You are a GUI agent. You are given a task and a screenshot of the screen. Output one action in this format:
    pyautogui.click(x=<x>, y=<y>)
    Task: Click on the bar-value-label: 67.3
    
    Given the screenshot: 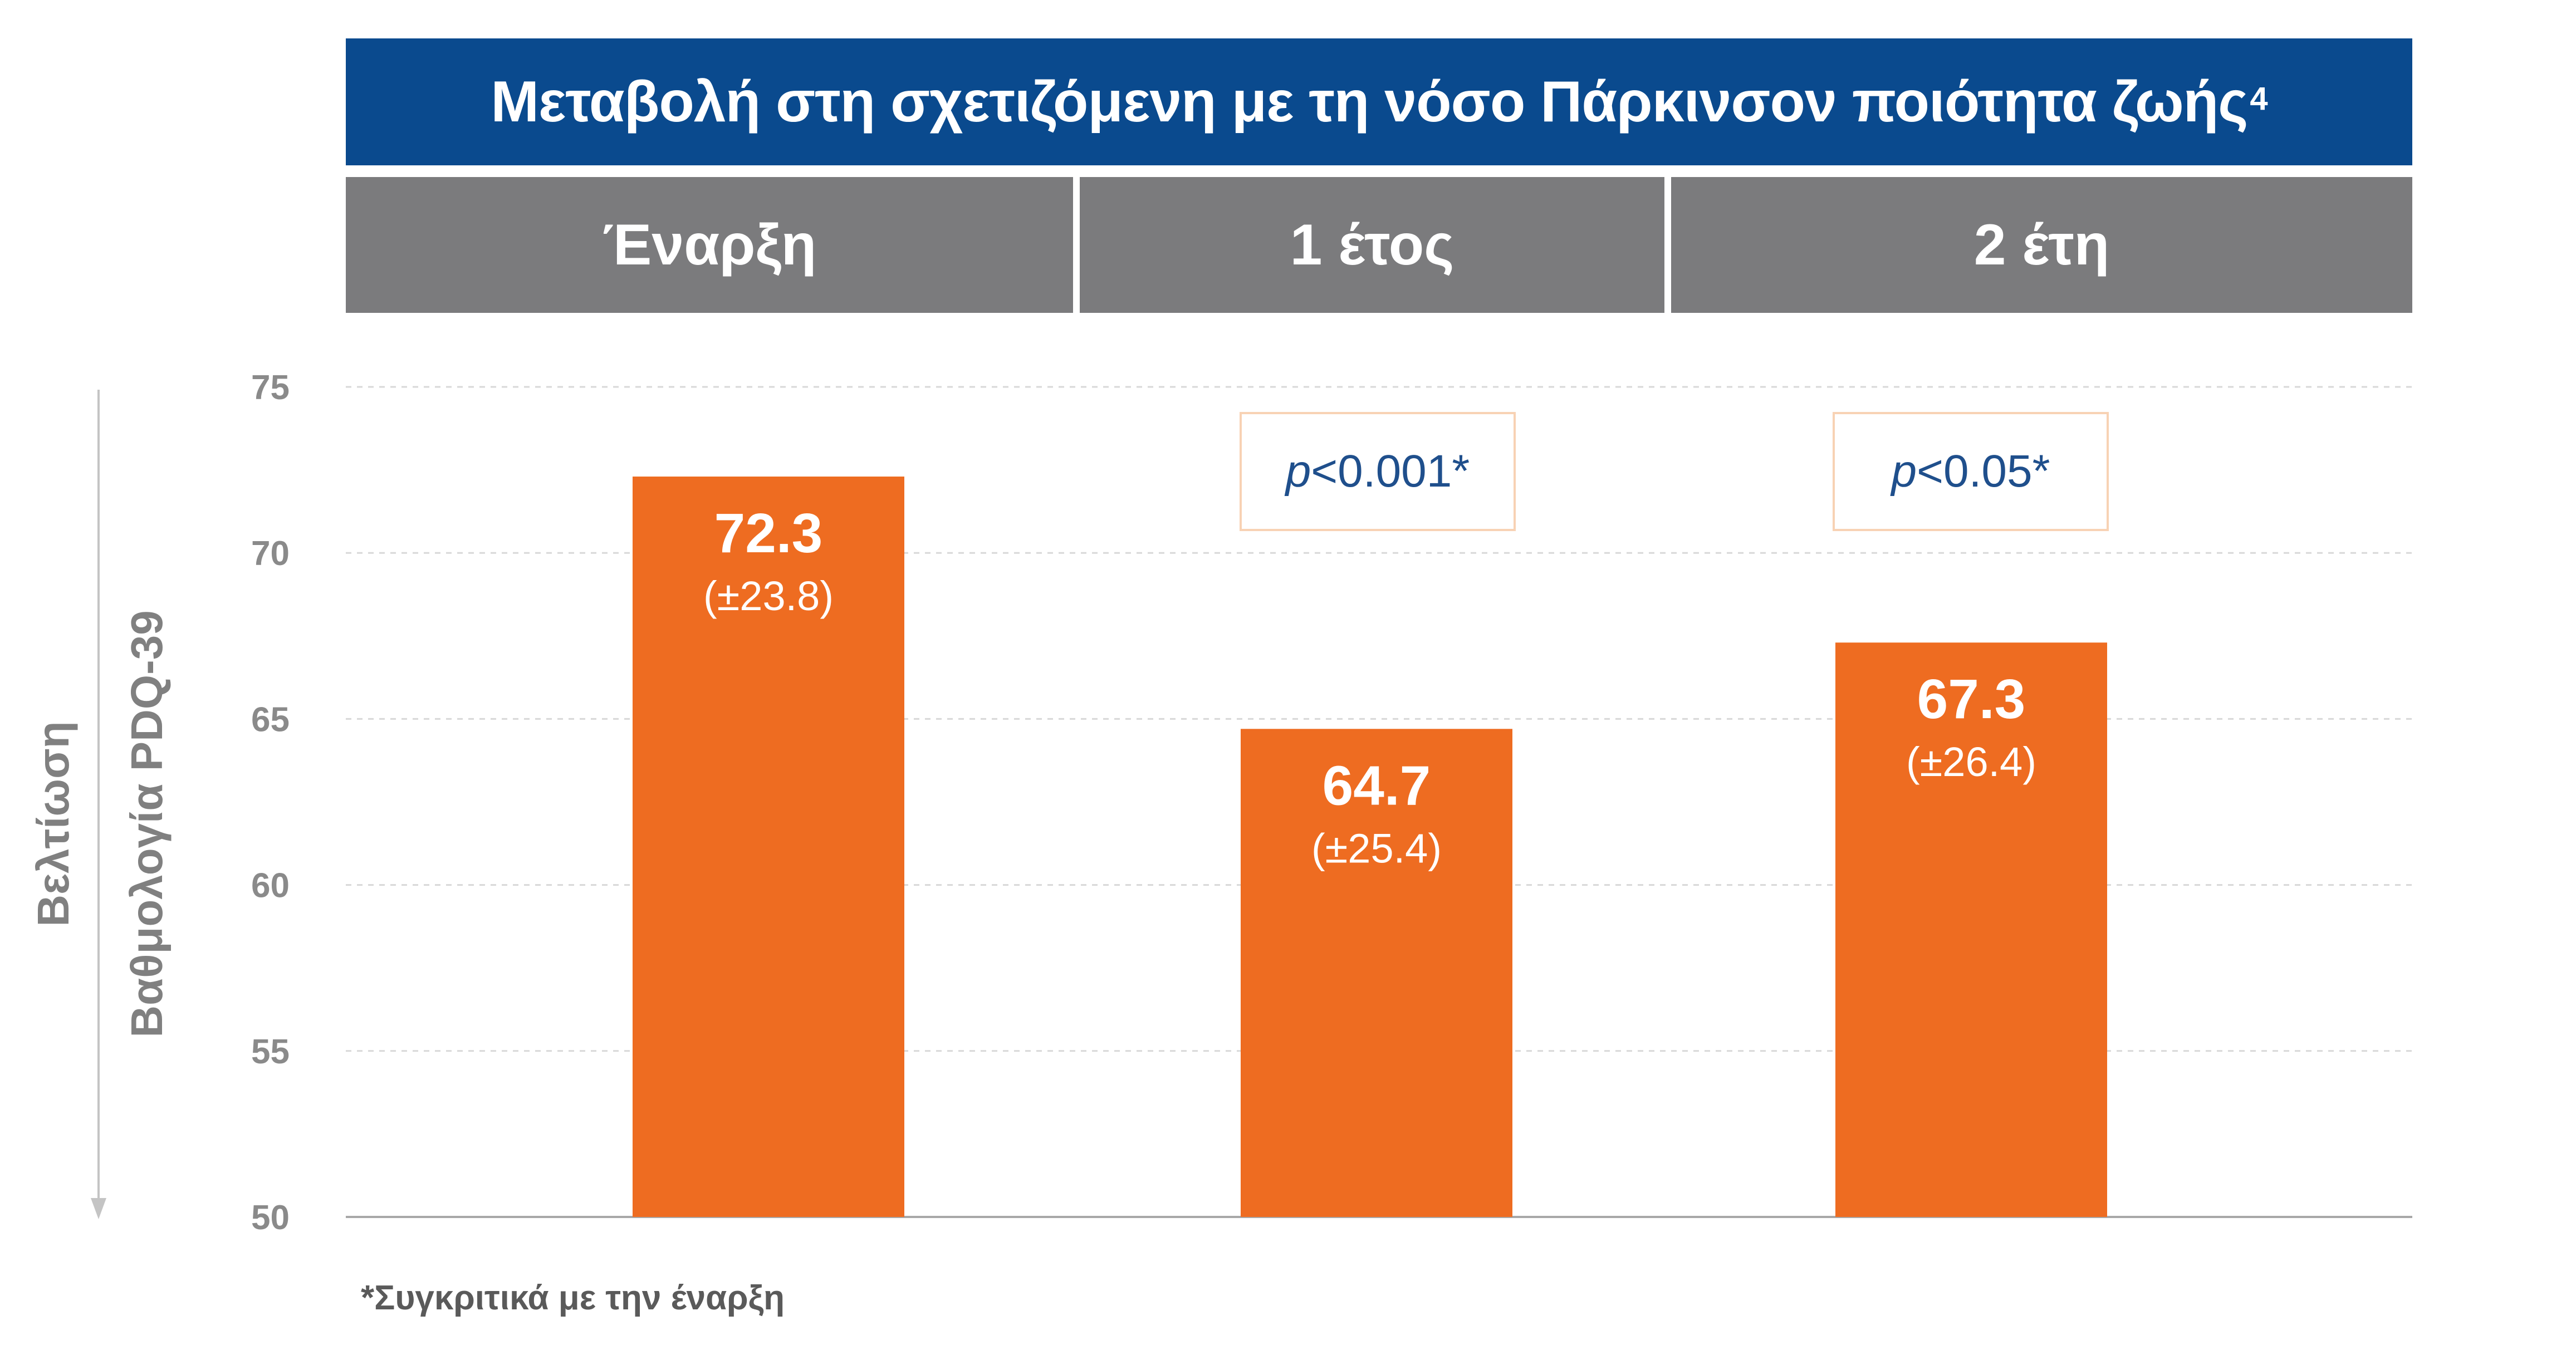 What is the action you would take?
    pyautogui.click(x=1971, y=699)
    